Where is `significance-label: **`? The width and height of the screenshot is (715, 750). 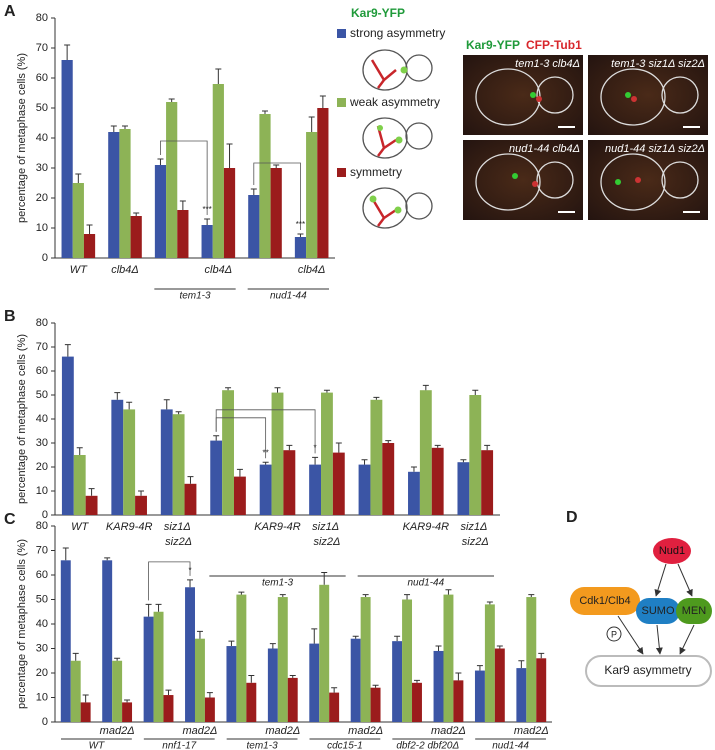 significance-label: ** is located at coordinates (266, 452).